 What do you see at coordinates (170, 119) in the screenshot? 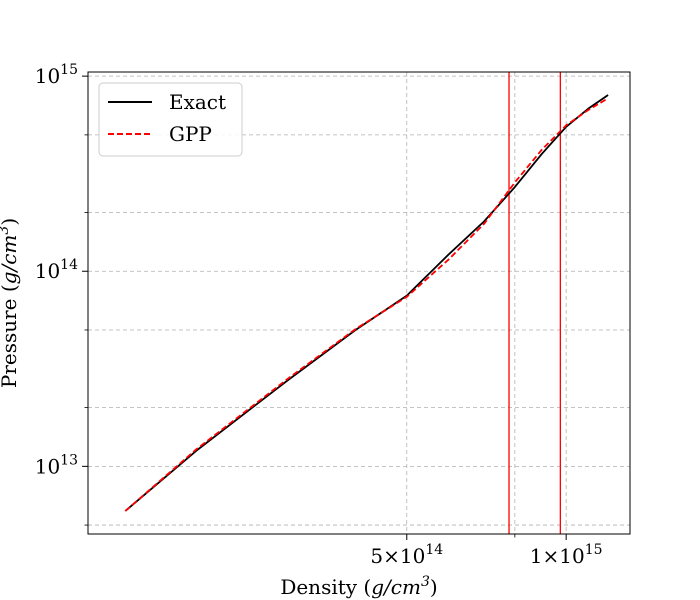
I see `legend: Exact GPP` at bounding box center [170, 119].